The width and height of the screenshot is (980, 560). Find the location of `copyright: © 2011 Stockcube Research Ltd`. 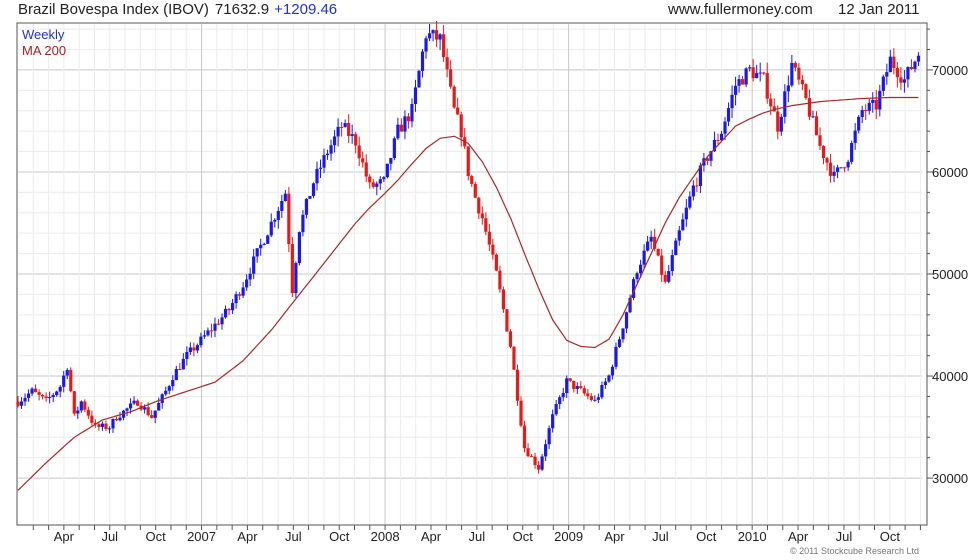

copyright: © 2011 Stockcube Research Ltd is located at coordinates (854, 551).